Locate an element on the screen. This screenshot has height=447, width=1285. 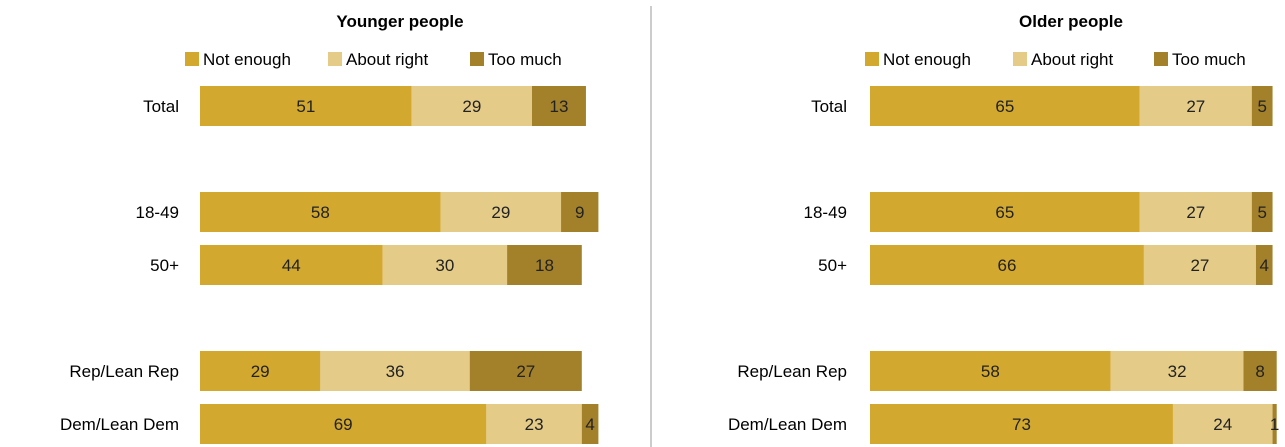
data-label: 8 is located at coordinates (1259, 371).